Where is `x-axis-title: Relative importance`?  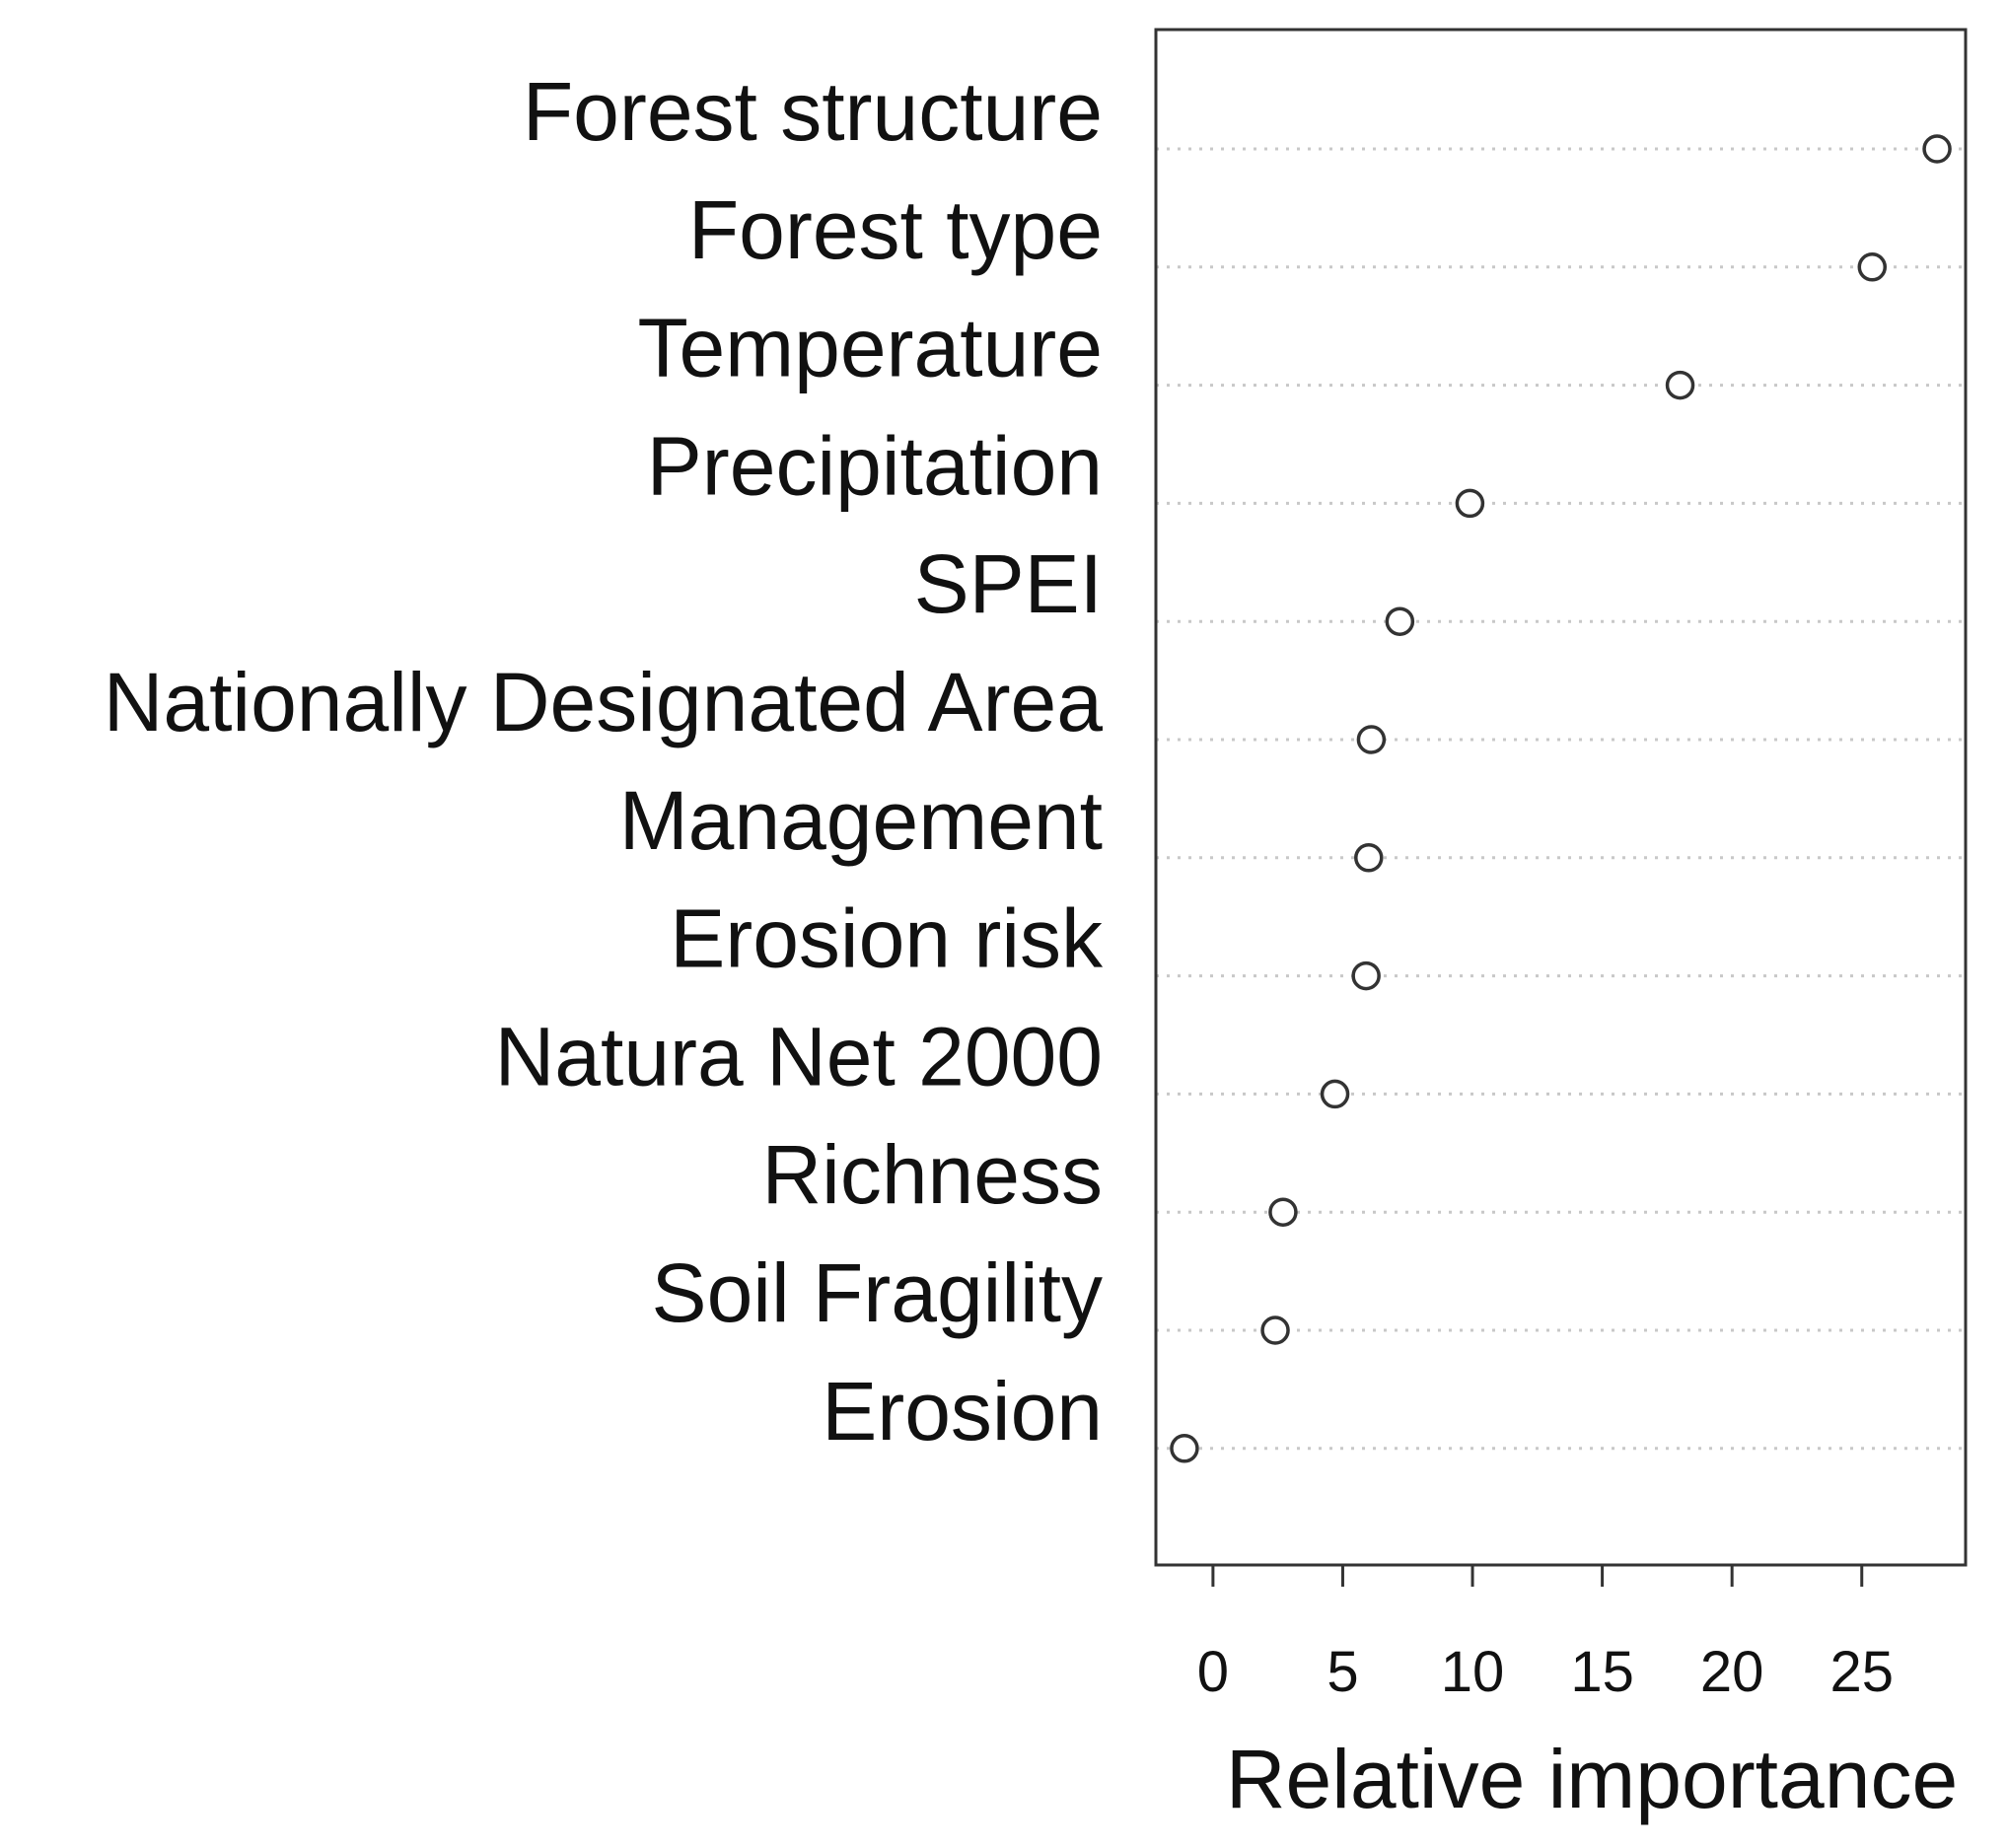 x-axis-title: Relative importance is located at coordinates (1592, 1779).